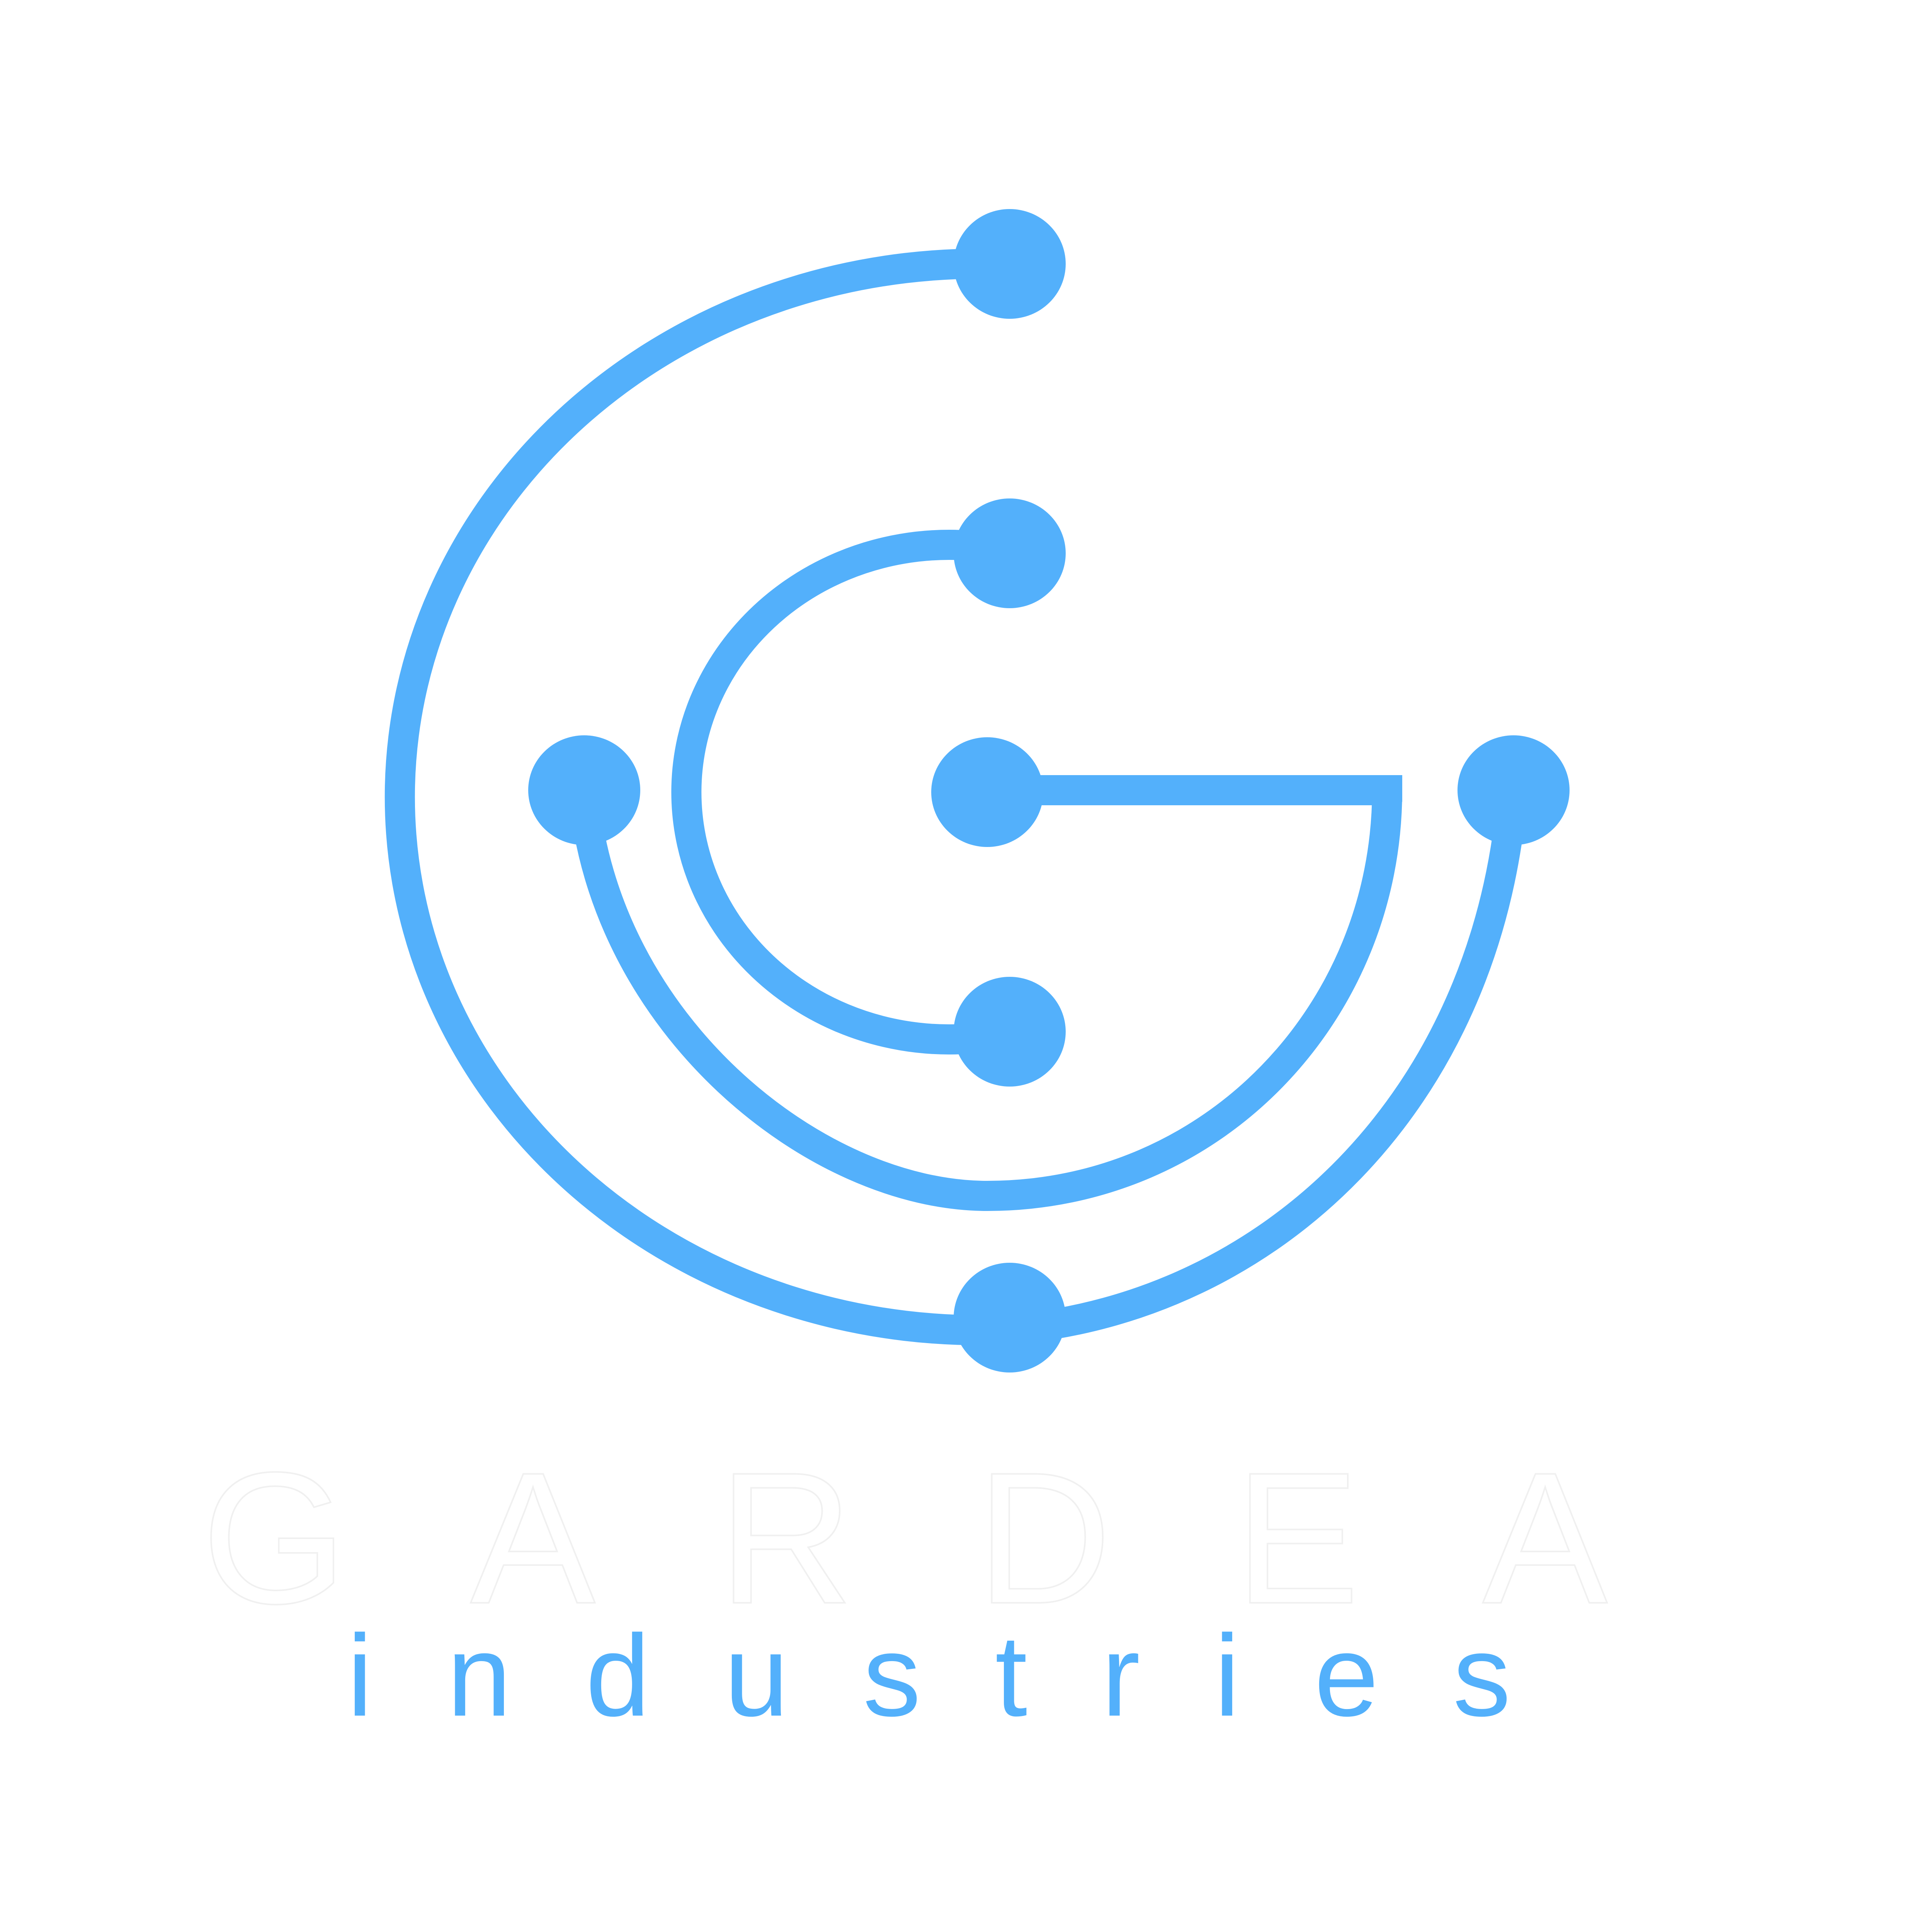 This screenshot has width=1932, height=1932. Describe the element at coordinates (966, 1675) in the screenshot. I see `brand-tagline: industries` at that location.